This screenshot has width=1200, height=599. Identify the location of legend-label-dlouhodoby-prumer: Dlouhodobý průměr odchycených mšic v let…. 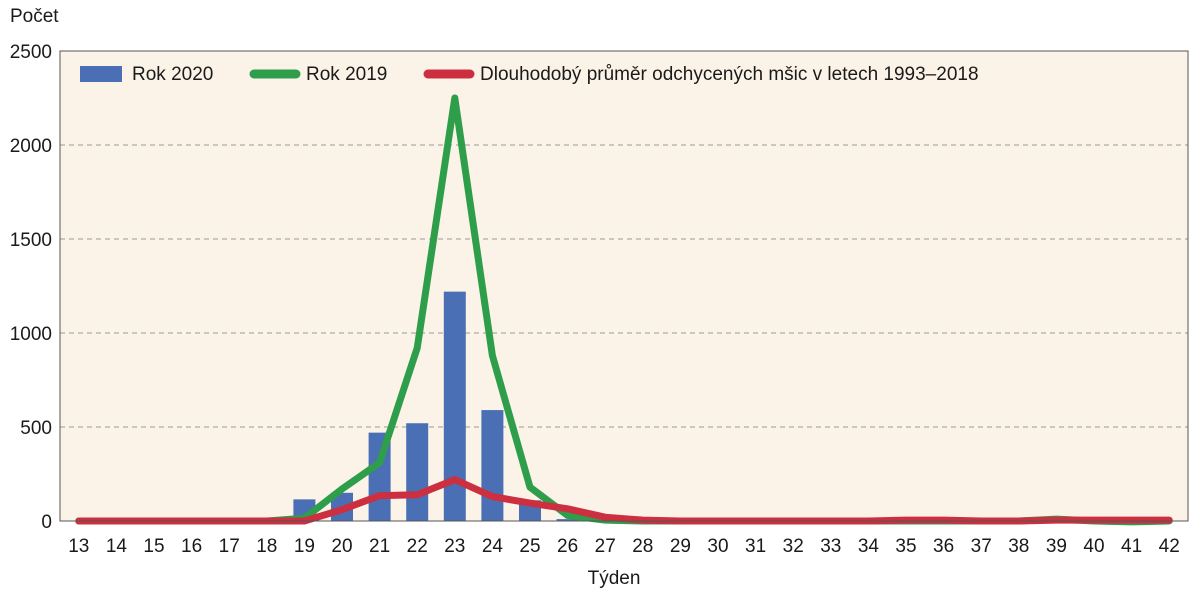
(729, 74).